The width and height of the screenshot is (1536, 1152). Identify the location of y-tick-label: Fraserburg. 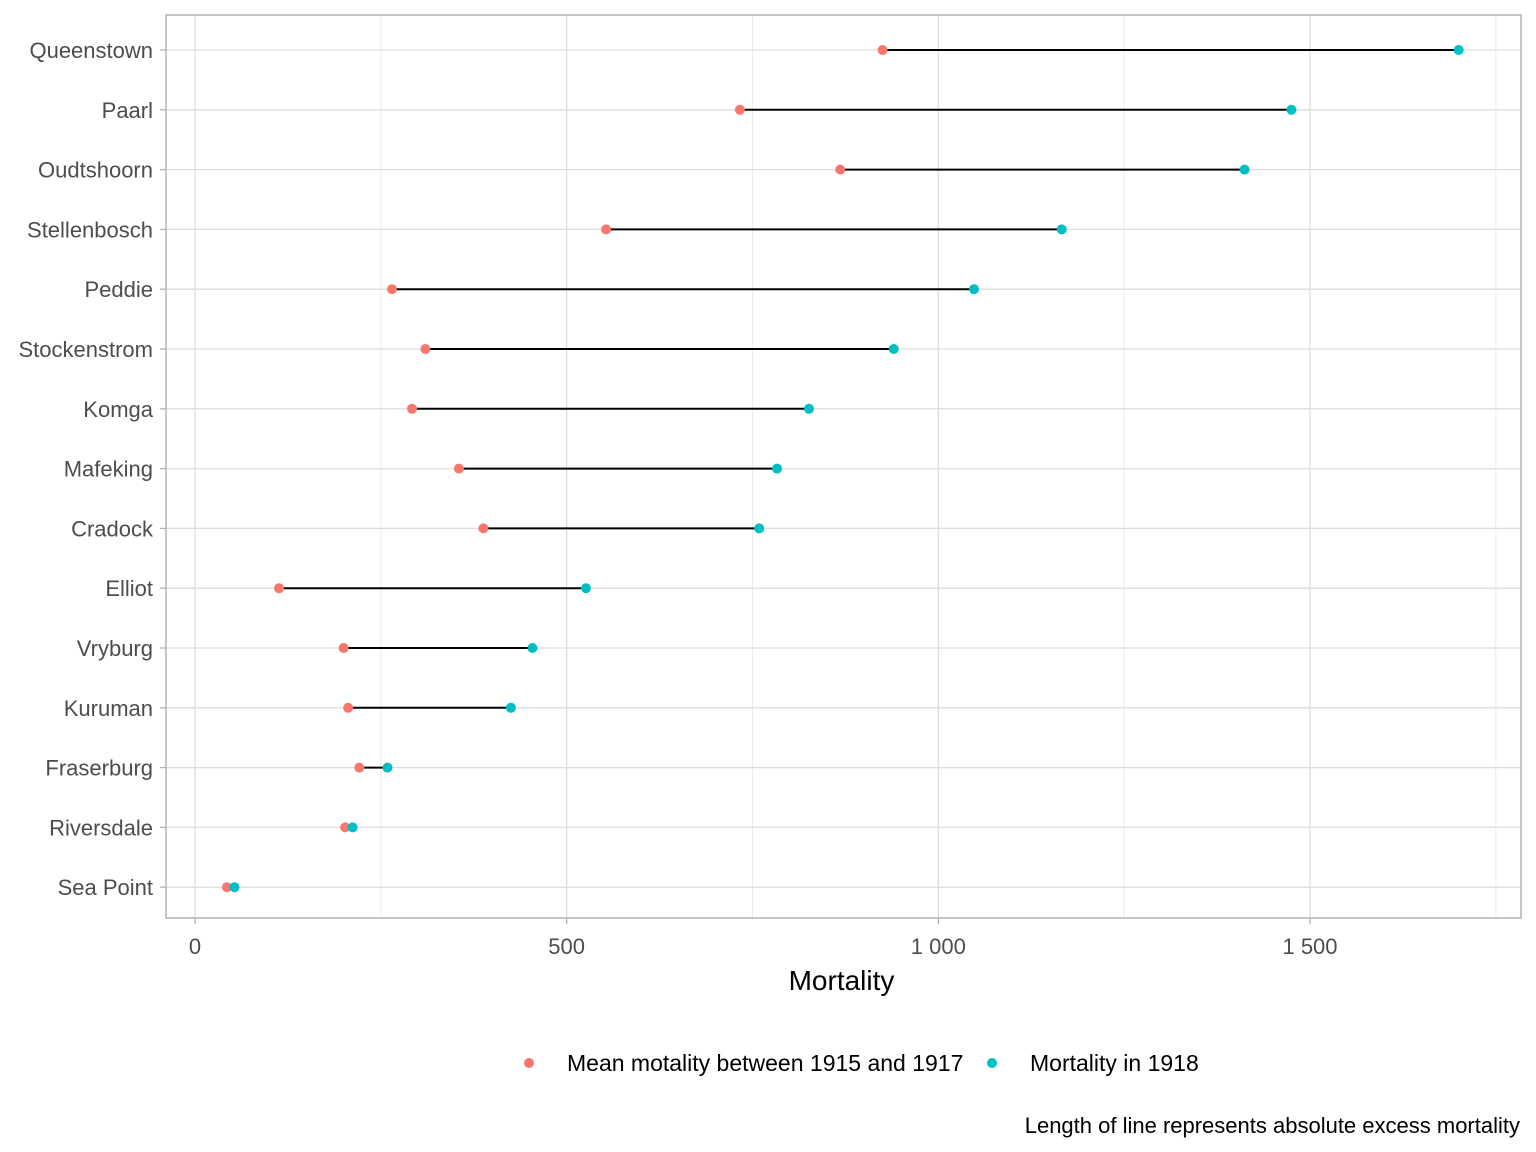
(99, 768).